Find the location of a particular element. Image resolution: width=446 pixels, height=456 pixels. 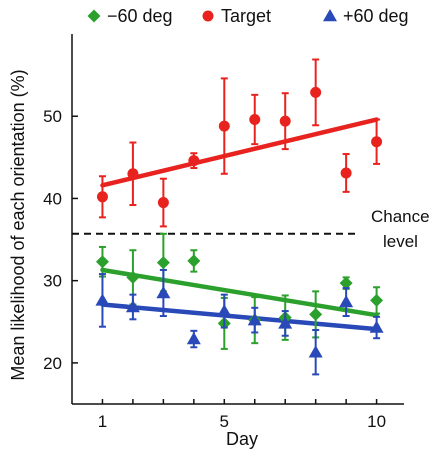

legend-label: Target is located at coordinates (246, 16).